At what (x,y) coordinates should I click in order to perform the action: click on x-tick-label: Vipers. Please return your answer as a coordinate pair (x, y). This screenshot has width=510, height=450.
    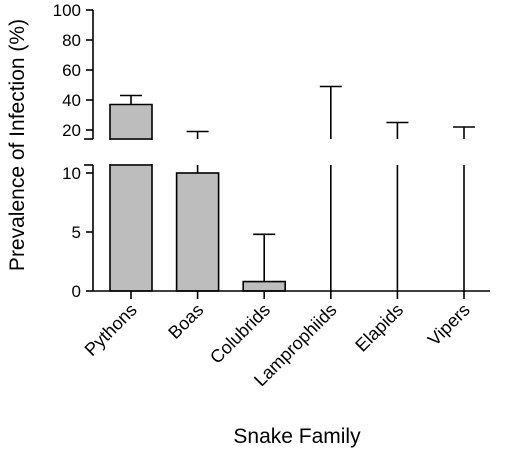
    Looking at the image, I should click on (449, 325).